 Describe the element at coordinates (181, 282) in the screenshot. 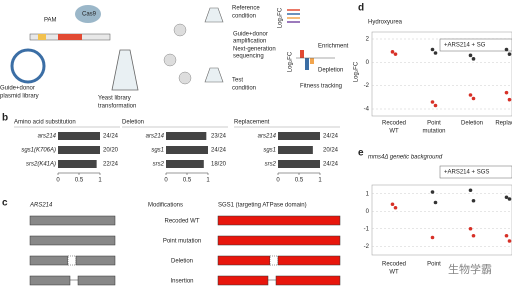

I see `c-row: Insertion` at that location.